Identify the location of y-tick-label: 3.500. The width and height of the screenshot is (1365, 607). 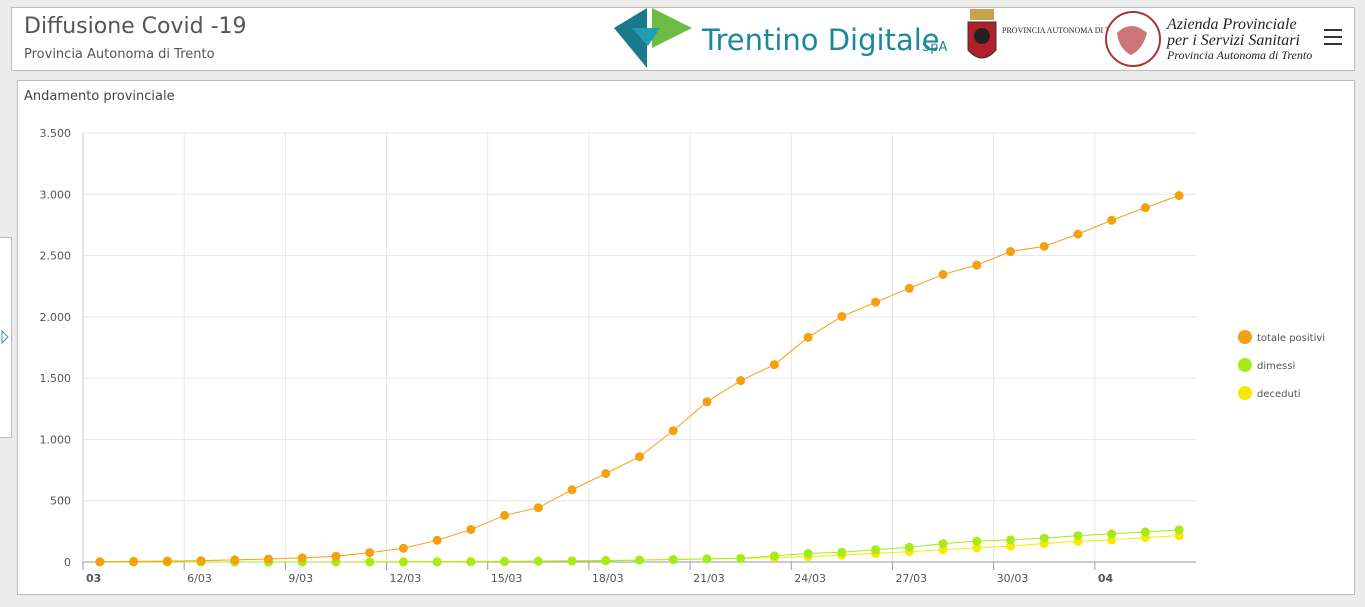
(56, 133).